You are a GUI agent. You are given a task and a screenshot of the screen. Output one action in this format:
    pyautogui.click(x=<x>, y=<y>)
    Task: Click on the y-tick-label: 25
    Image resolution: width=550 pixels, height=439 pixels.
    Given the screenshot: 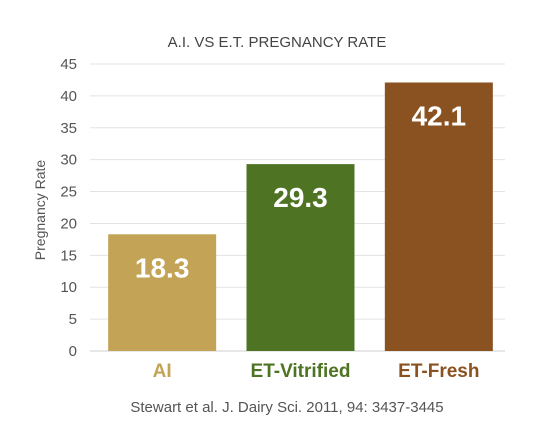 What is the action you would take?
    pyautogui.click(x=68, y=192)
    